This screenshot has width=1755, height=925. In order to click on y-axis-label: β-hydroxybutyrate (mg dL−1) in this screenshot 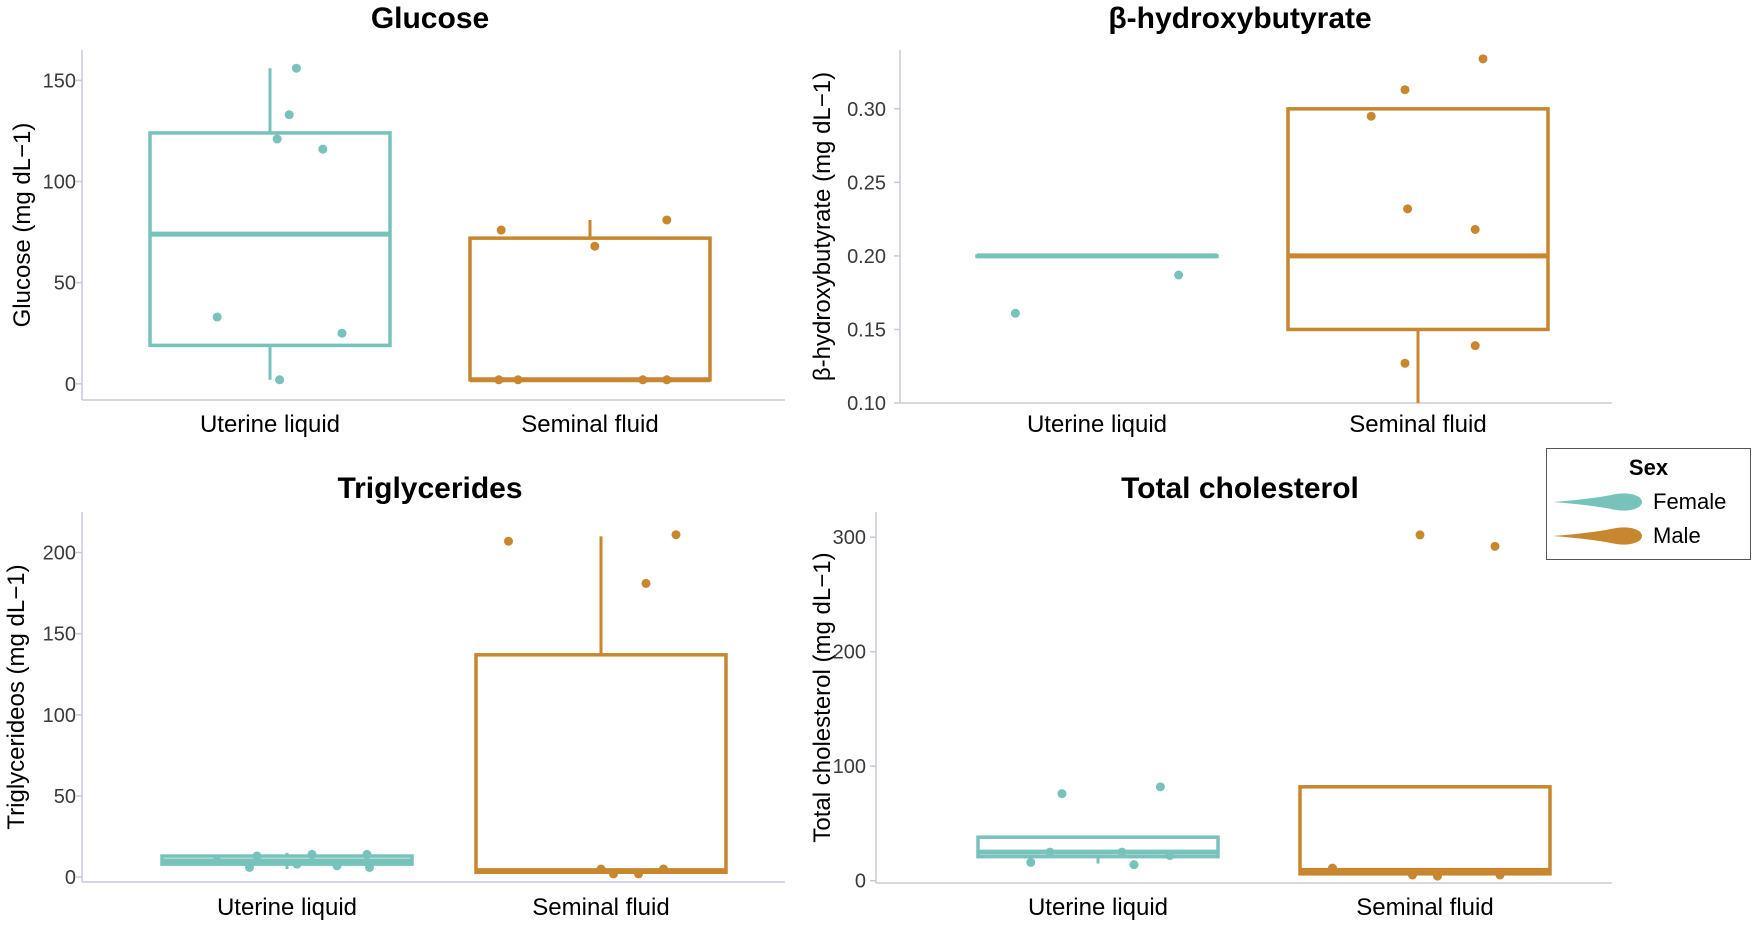, I will do `click(822, 226)`.